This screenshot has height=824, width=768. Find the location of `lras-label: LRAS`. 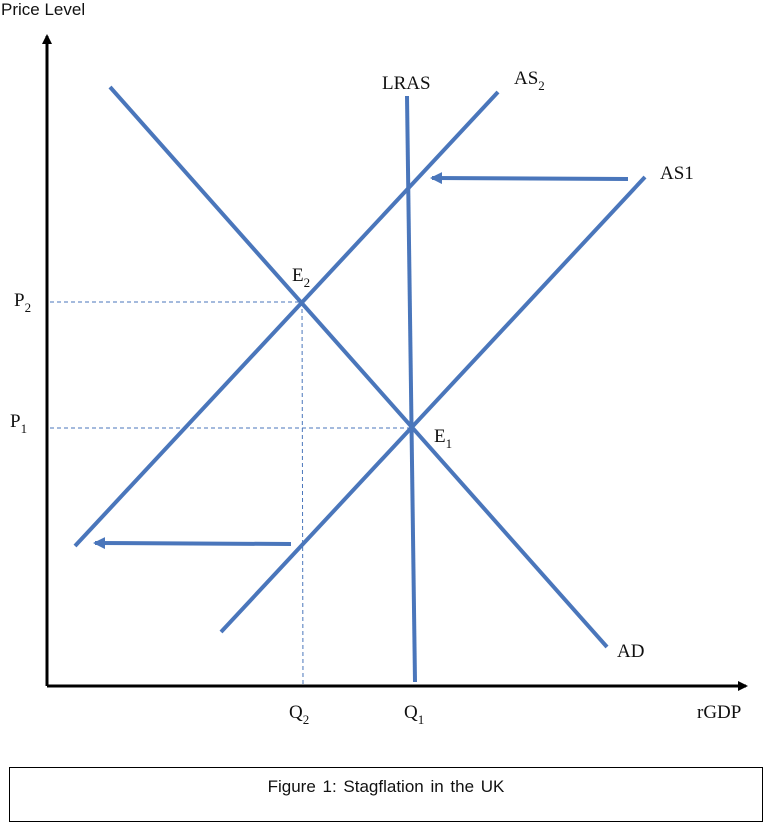

lras-label: LRAS is located at coordinates (406, 83).